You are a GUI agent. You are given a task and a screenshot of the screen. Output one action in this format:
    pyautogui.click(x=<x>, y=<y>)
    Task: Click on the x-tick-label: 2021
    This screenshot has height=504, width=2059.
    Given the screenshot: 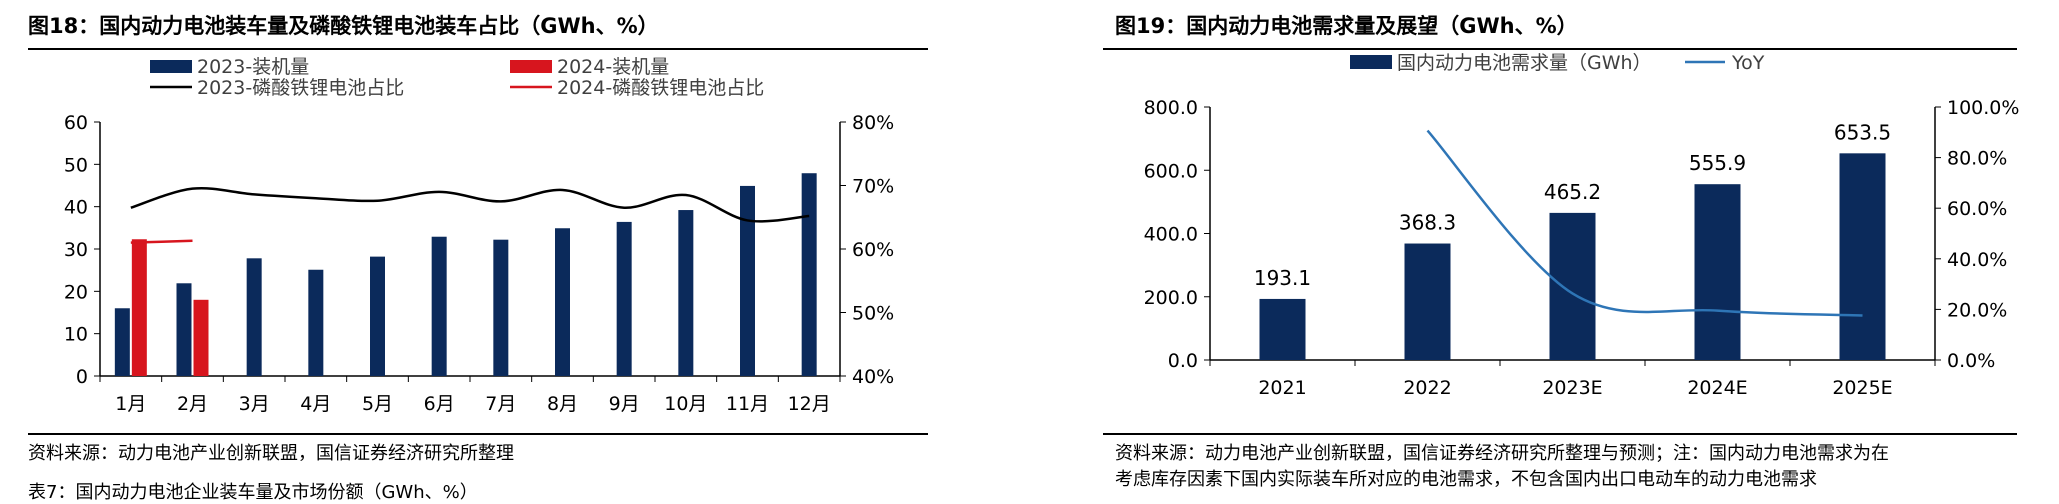 What is the action you would take?
    pyautogui.click(x=1282, y=388)
    